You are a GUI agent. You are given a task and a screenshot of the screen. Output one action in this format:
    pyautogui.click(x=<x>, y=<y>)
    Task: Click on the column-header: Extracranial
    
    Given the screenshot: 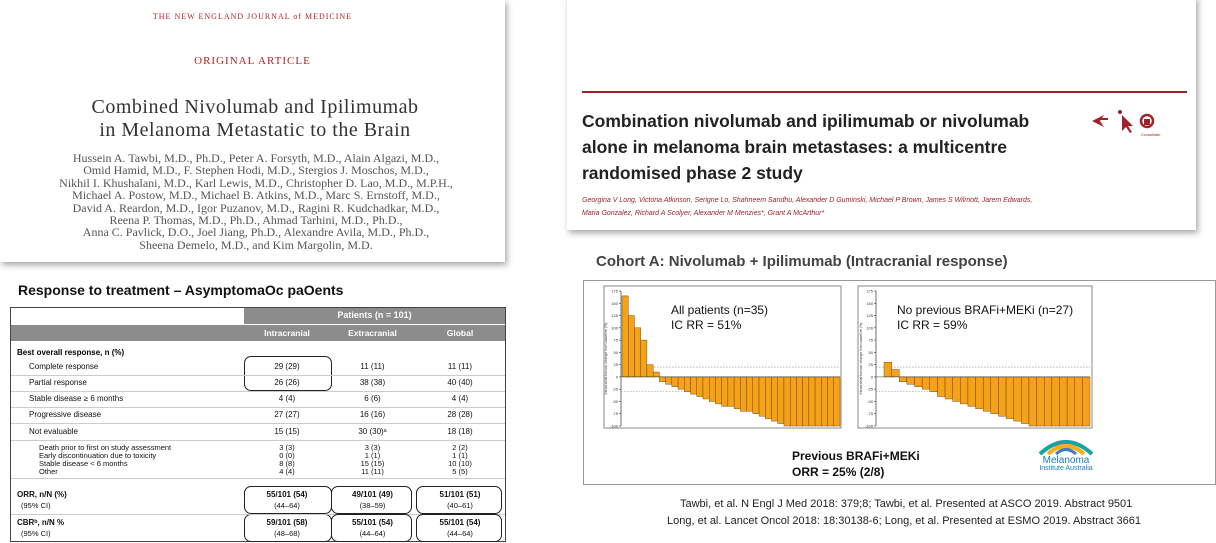 What is the action you would take?
    pyautogui.click(x=372, y=333)
    